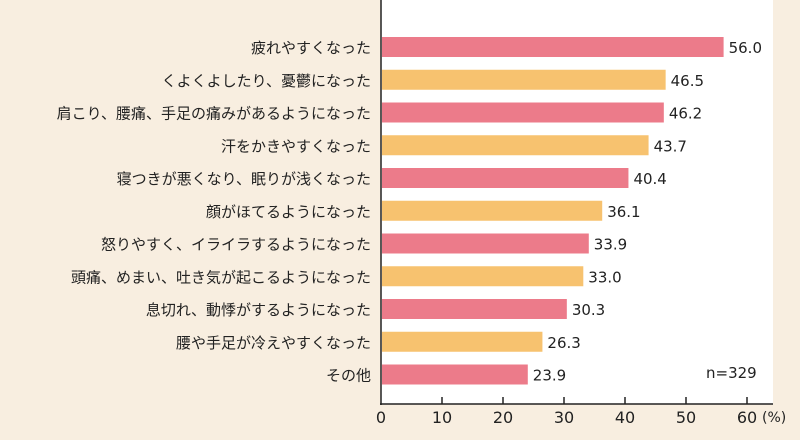  I want to click on data-label: 36.1, so click(623, 212).